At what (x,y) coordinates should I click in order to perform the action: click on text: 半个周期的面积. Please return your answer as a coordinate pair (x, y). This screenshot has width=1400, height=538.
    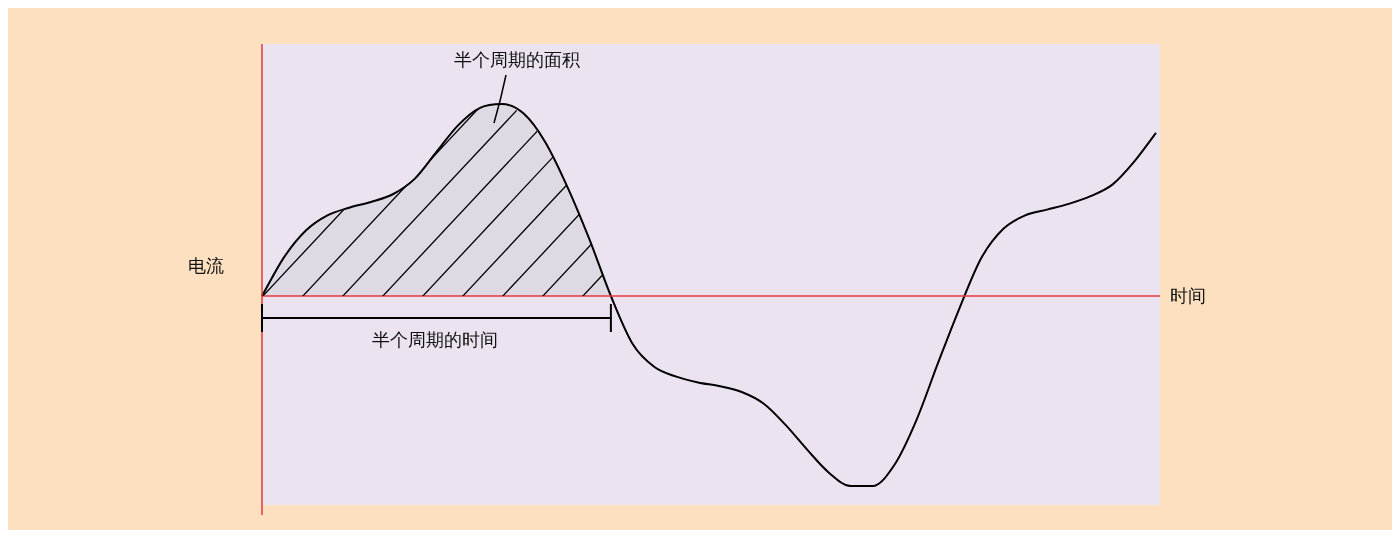
    Looking at the image, I should click on (517, 60).